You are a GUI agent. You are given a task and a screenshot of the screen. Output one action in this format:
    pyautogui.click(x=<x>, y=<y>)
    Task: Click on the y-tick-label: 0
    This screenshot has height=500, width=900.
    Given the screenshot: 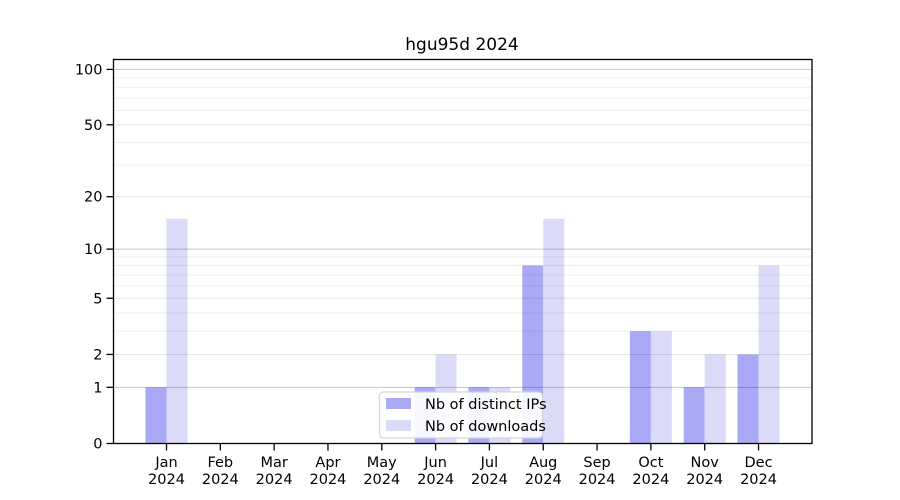 What is the action you would take?
    pyautogui.click(x=97, y=445)
    